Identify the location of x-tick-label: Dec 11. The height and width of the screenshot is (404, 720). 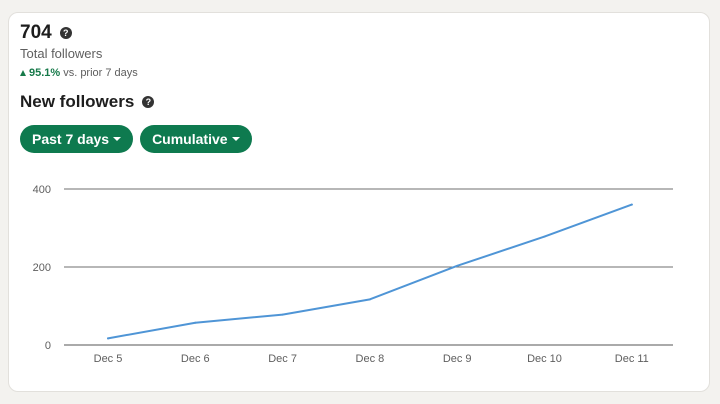
(632, 359).